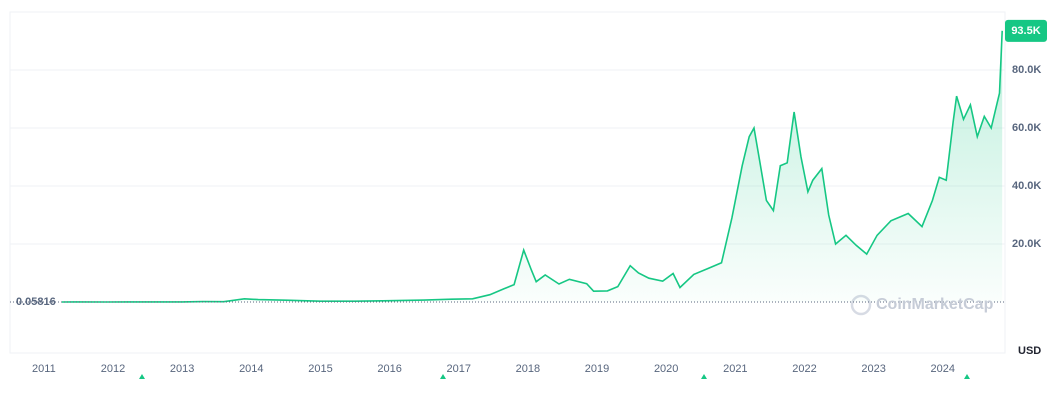 This screenshot has height=408, width=1056. What do you see at coordinates (44, 369) in the screenshot?
I see `x-tick-label: 2011` at bounding box center [44, 369].